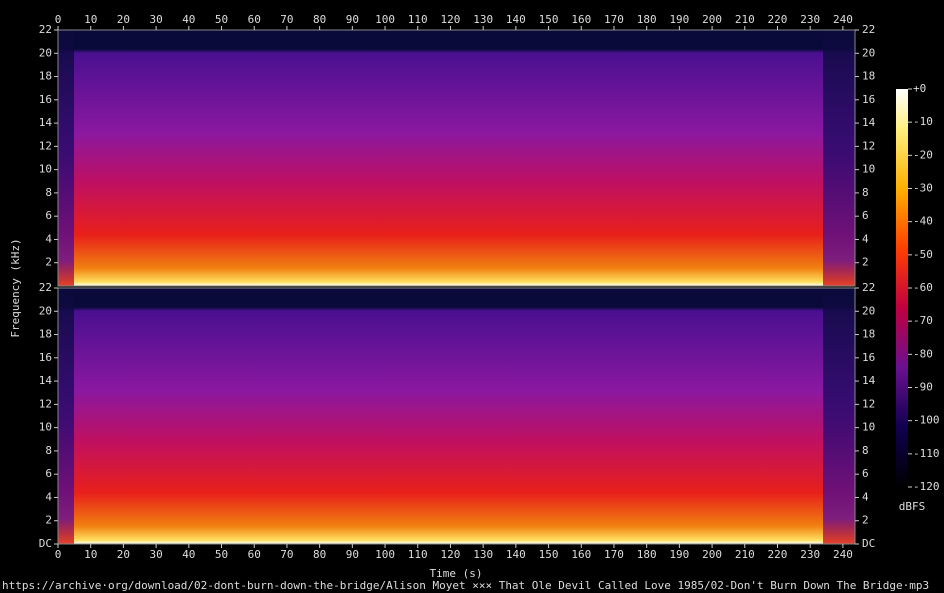 The height and width of the screenshot is (593, 944). What do you see at coordinates (869, 122) in the screenshot?
I see `y-tick-label-right: 14` at bounding box center [869, 122].